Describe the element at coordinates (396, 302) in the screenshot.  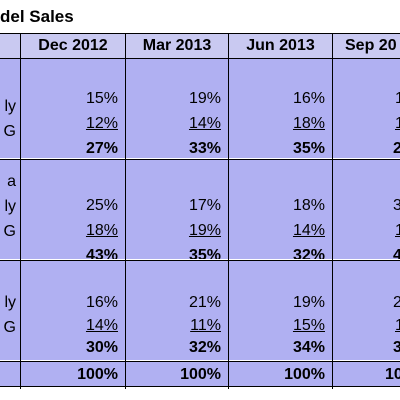
I see `cell-value: 2` at that location.